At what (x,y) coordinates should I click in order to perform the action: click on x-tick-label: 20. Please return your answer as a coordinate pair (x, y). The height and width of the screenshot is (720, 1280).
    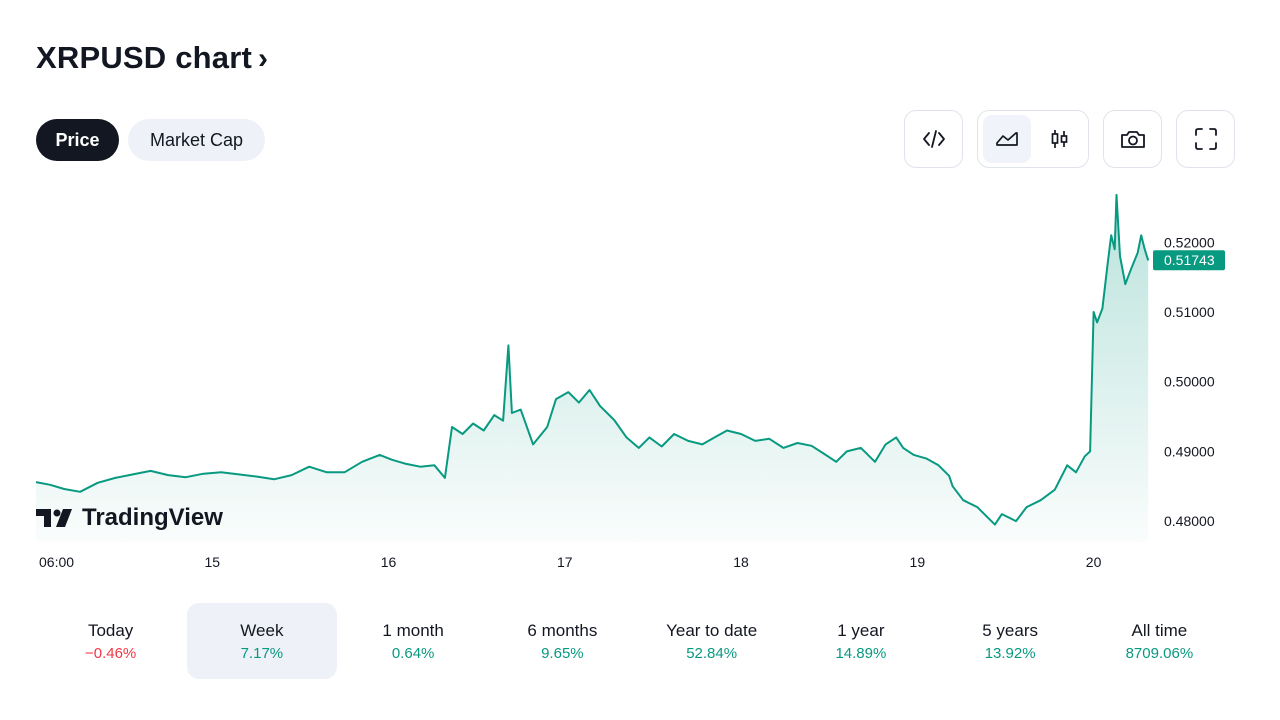
    Looking at the image, I should click on (1094, 562).